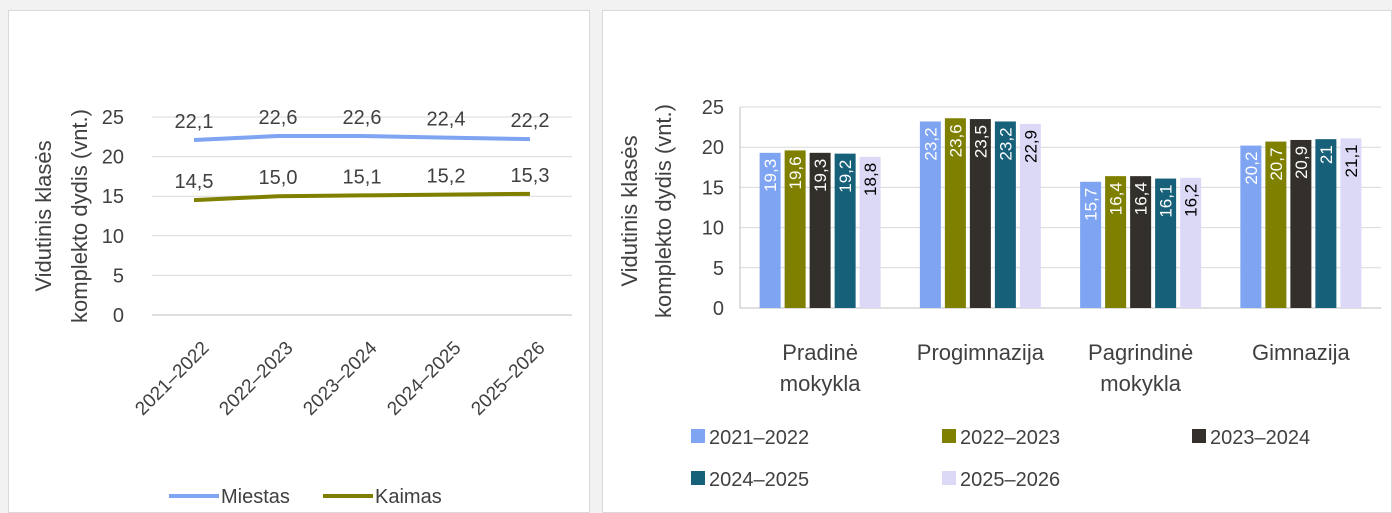 The height and width of the screenshot is (513, 1392). Describe the element at coordinates (194, 122) in the screenshot. I see `data-label: 22,1` at that location.